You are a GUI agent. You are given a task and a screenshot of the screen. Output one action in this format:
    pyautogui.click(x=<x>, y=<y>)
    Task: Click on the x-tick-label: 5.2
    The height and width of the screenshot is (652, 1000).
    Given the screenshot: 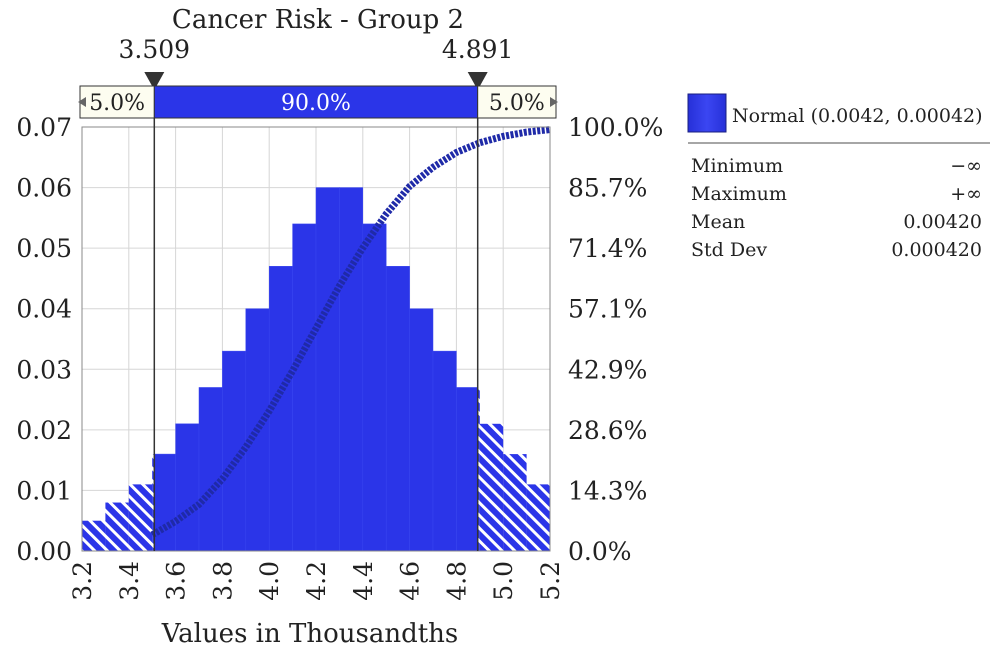 What is the action you would take?
    pyautogui.click(x=550, y=581)
    